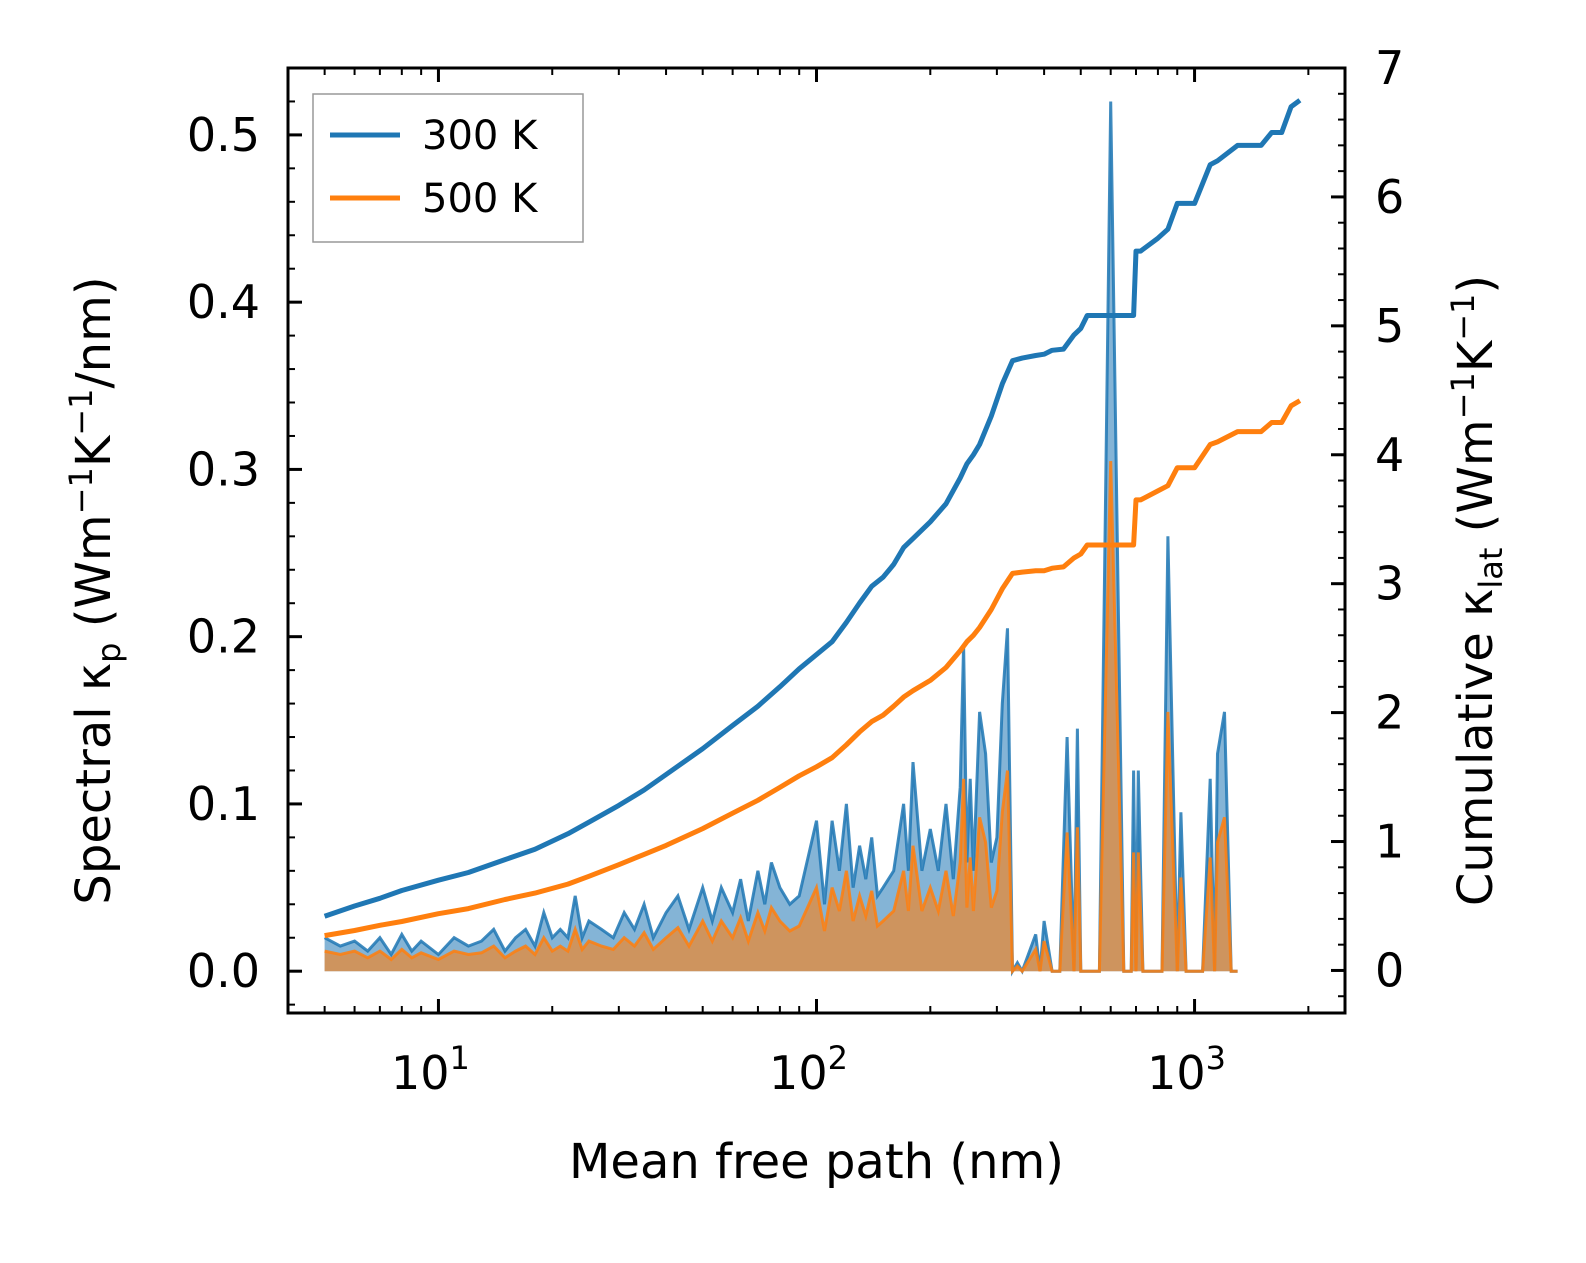  I want to click on left-label-unit-mid: K, so click(94, 450).